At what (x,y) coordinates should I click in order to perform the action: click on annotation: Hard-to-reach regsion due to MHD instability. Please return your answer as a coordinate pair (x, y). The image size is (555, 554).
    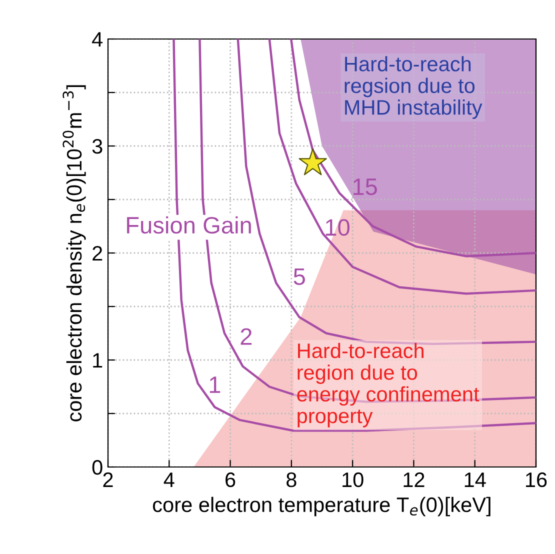
    Looking at the image, I should click on (413, 87).